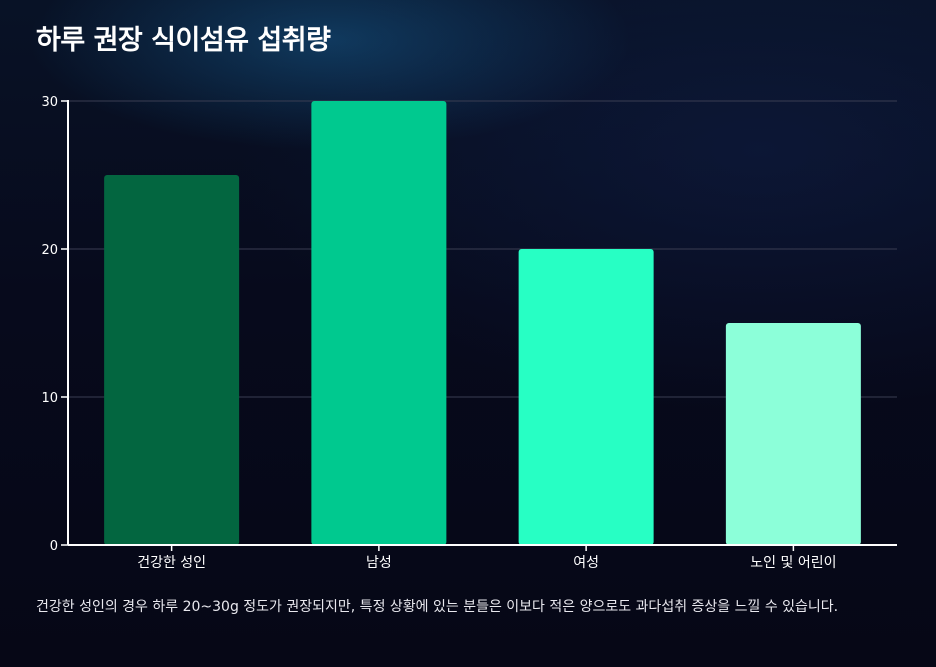 Image resolution: width=936 pixels, height=667 pixels. What do you see at coordinates (379, 563) in the screenshot?
I see `x-tick-label: 남성` at bounding box center [379, 563].